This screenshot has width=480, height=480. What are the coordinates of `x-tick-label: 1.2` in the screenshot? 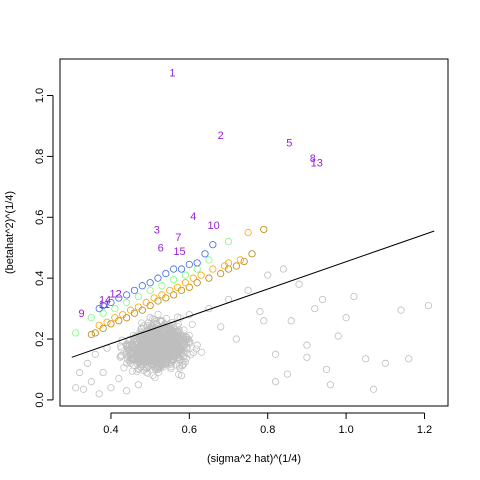 It's located at (424, 430).